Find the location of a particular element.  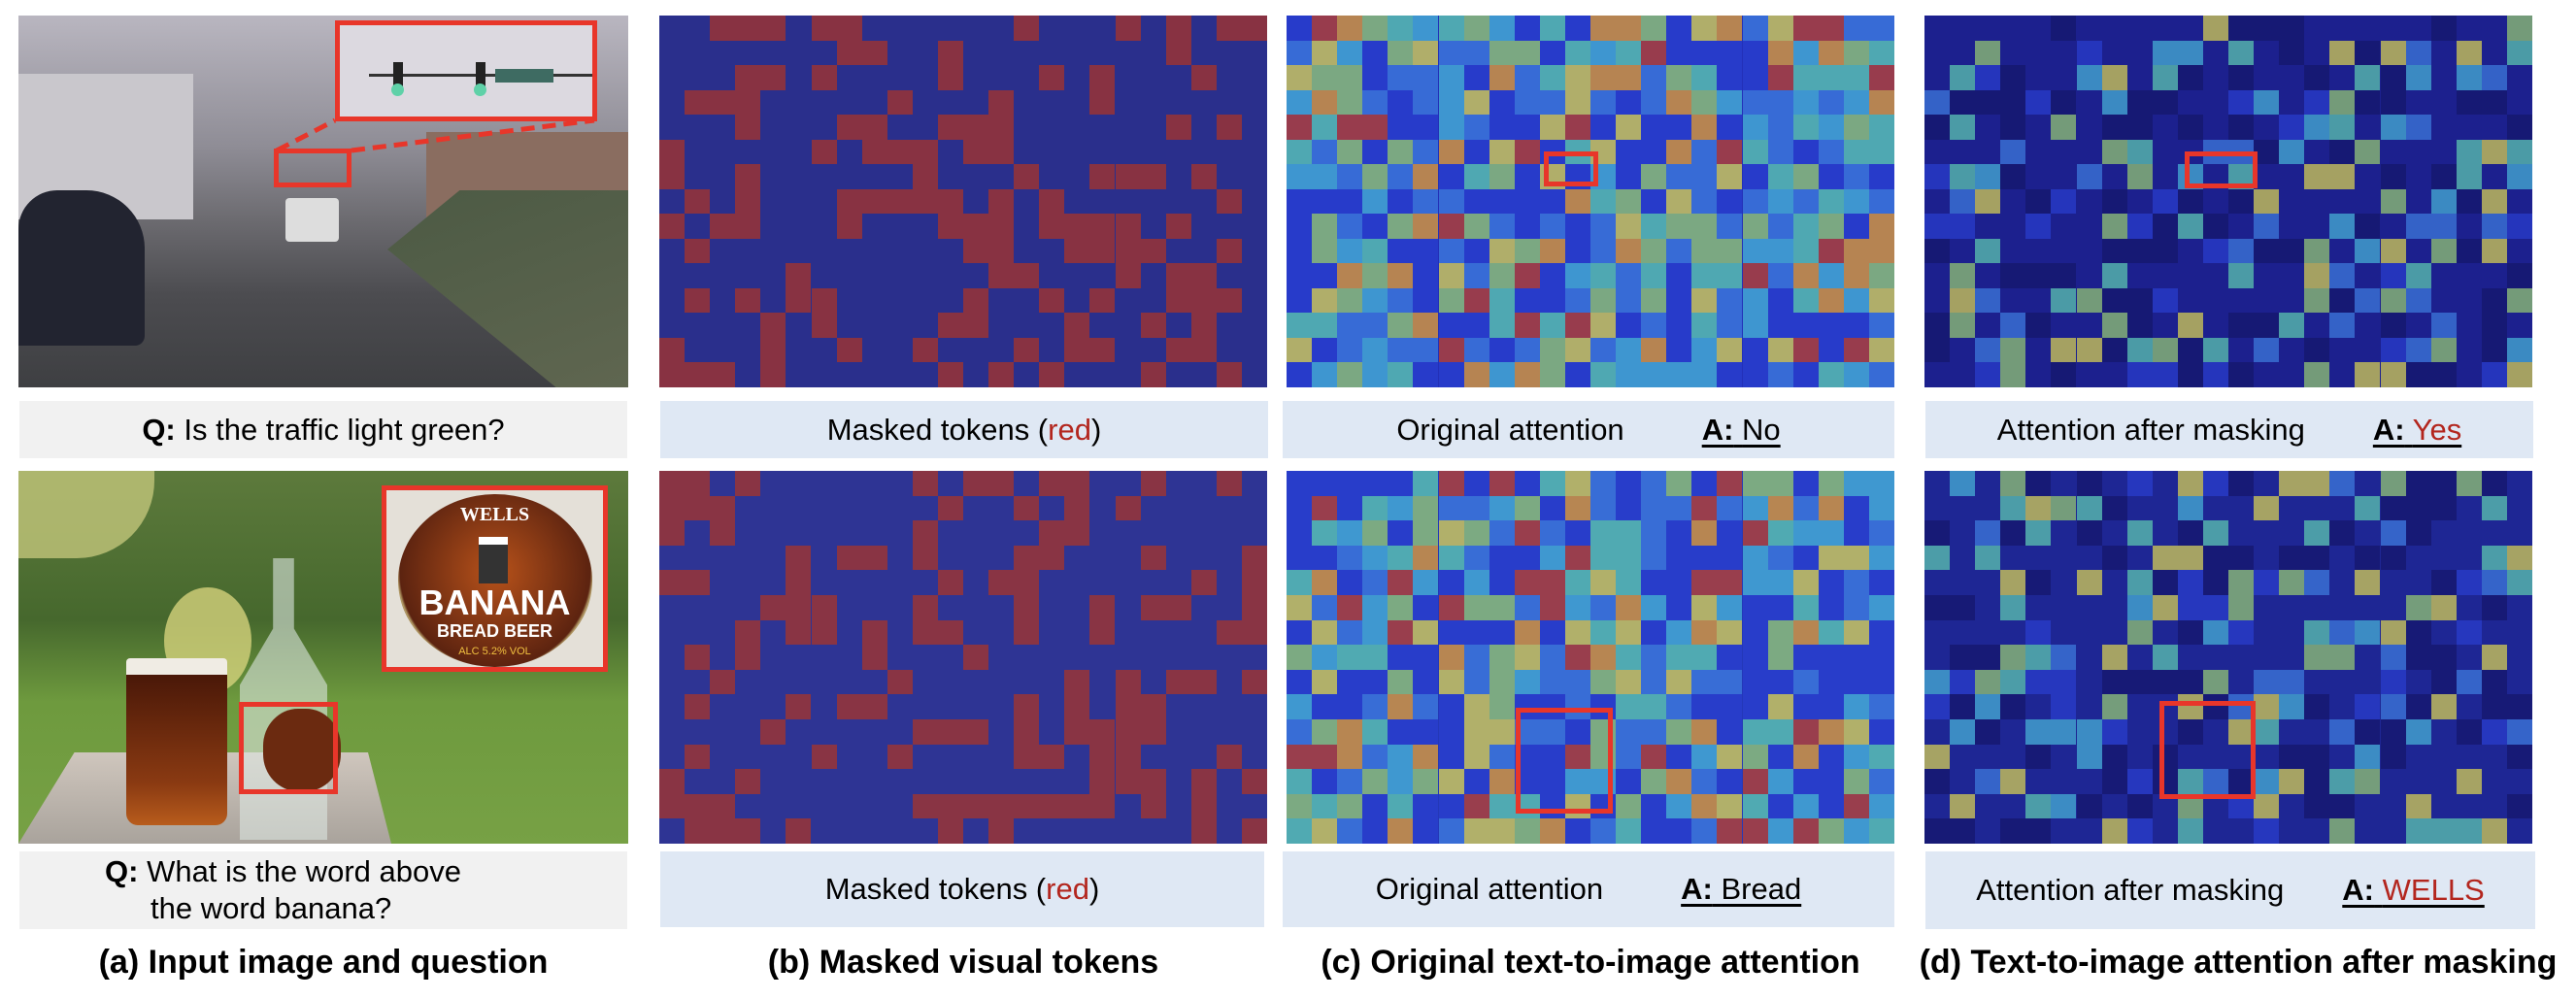

masked-tokens-street-image is located at coordinates (963, 201).